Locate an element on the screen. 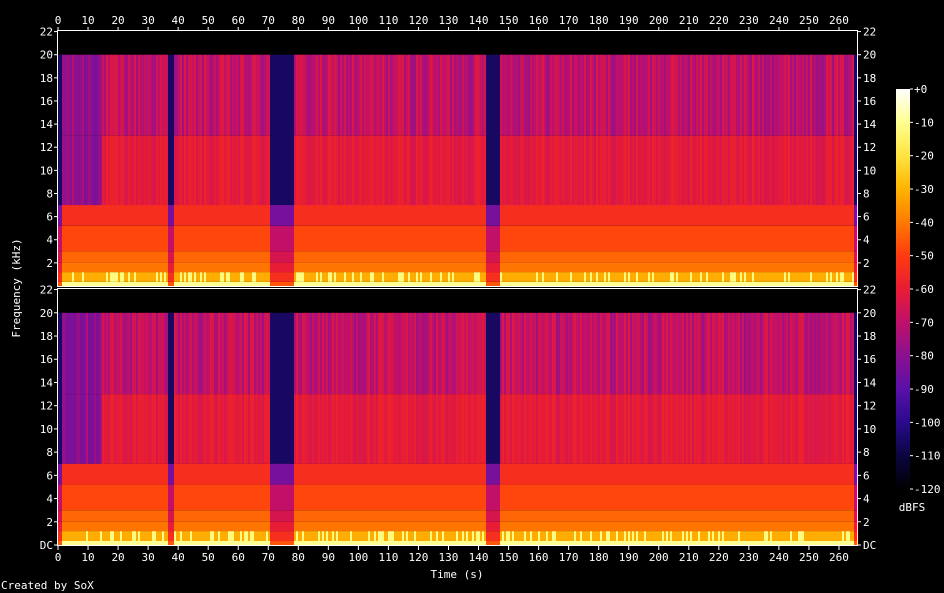 This screenshot has height=593, width=944. y-tick-label-right: 8 is located at coordinates (866, 193).